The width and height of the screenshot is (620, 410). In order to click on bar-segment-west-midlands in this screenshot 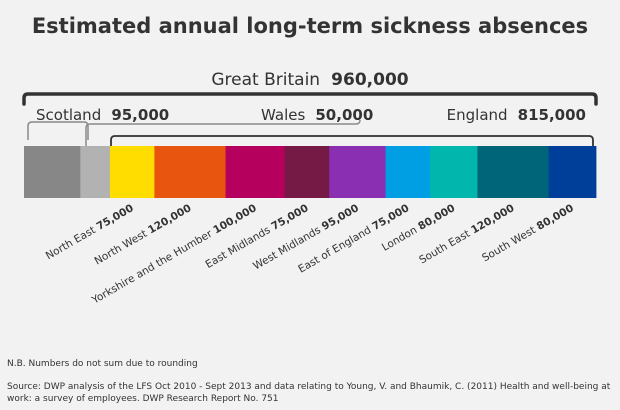, I will do `click(357, 172)`.